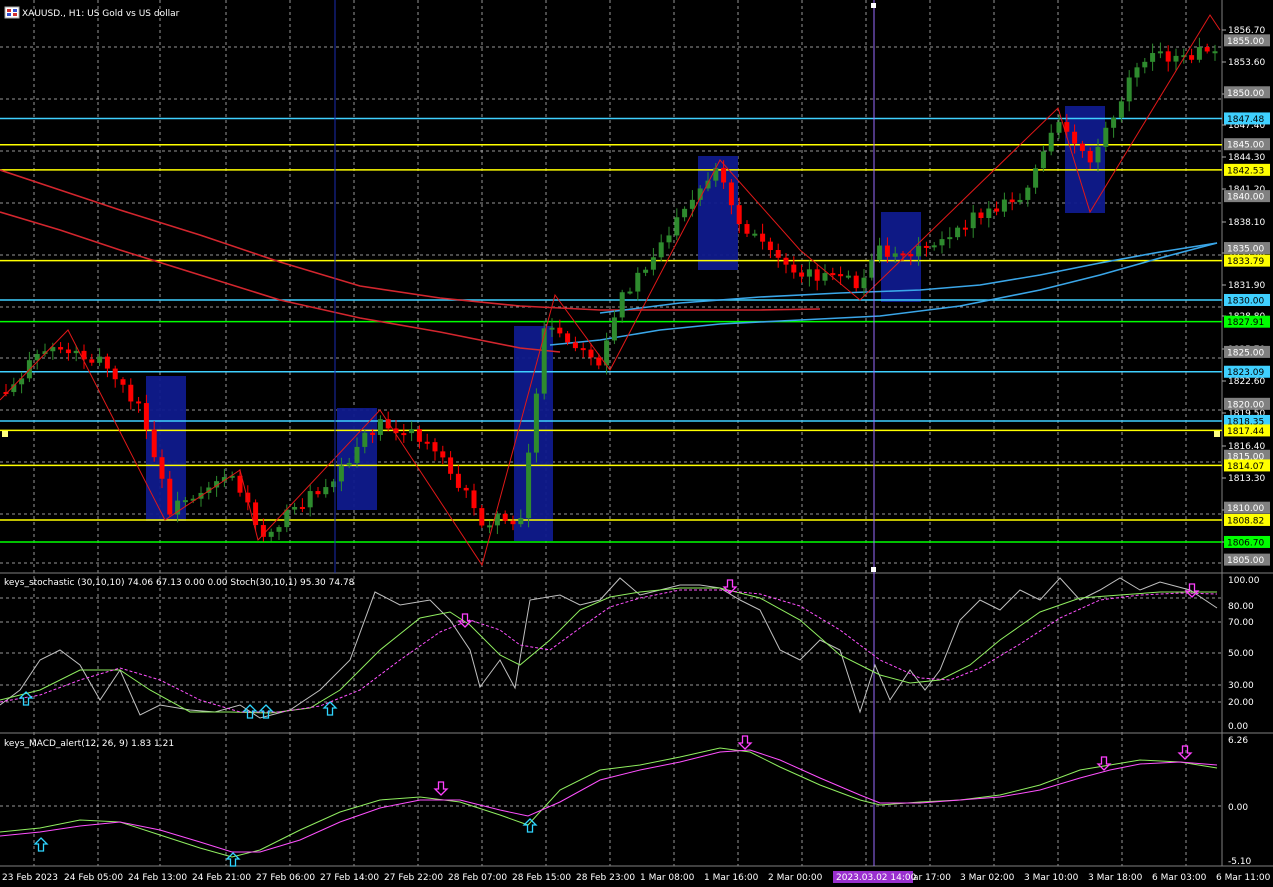  I want to click on time-label: 6 Mar 03:00, so click(1179, 878).